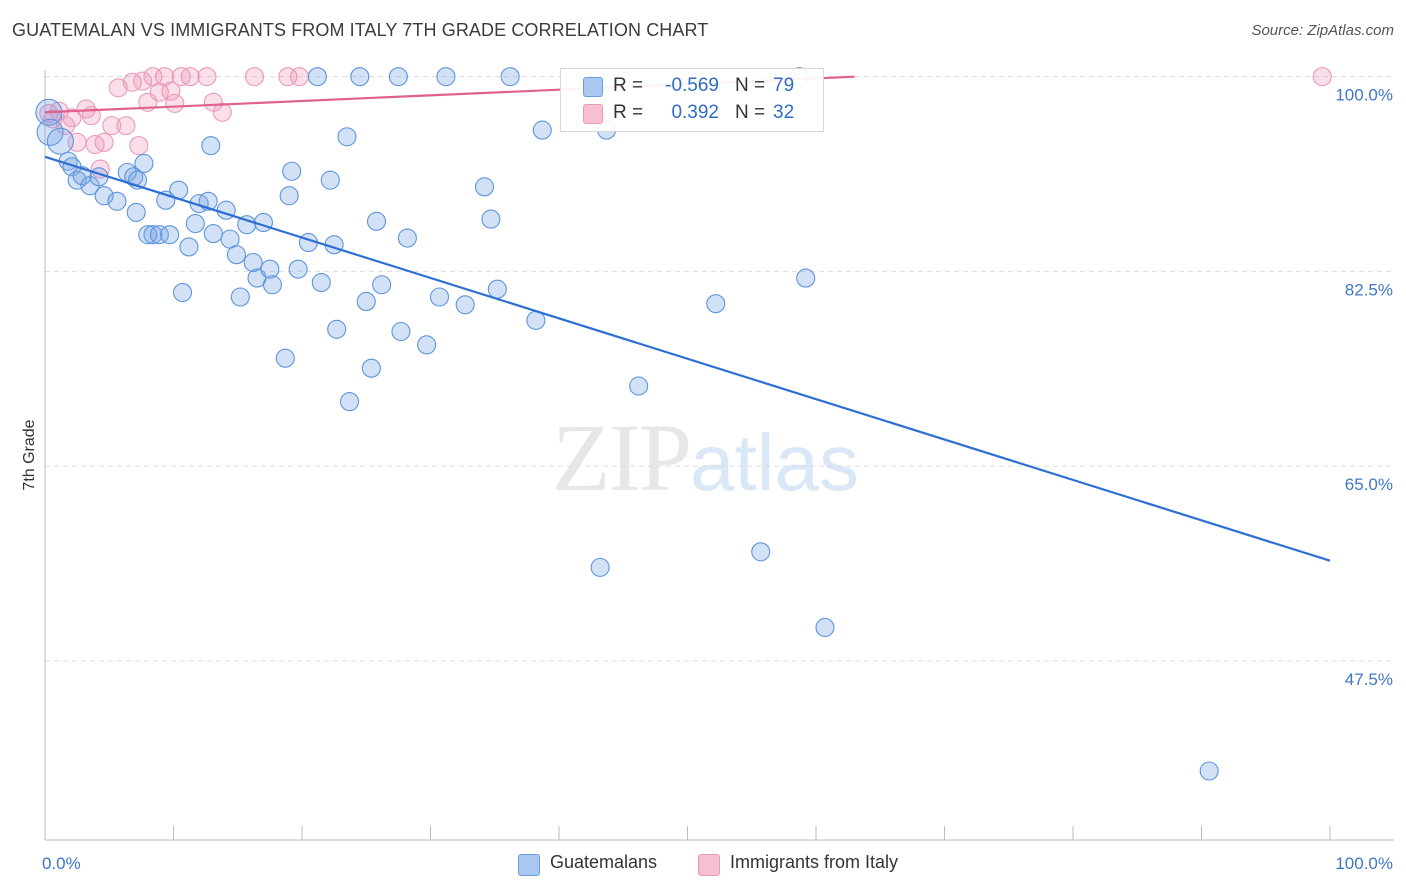 This screenshot has width=1406, height=892. Describe the element at coordinates (61, 863) in the screenshot. I see `x-tick-label: 0.0%` at that location.